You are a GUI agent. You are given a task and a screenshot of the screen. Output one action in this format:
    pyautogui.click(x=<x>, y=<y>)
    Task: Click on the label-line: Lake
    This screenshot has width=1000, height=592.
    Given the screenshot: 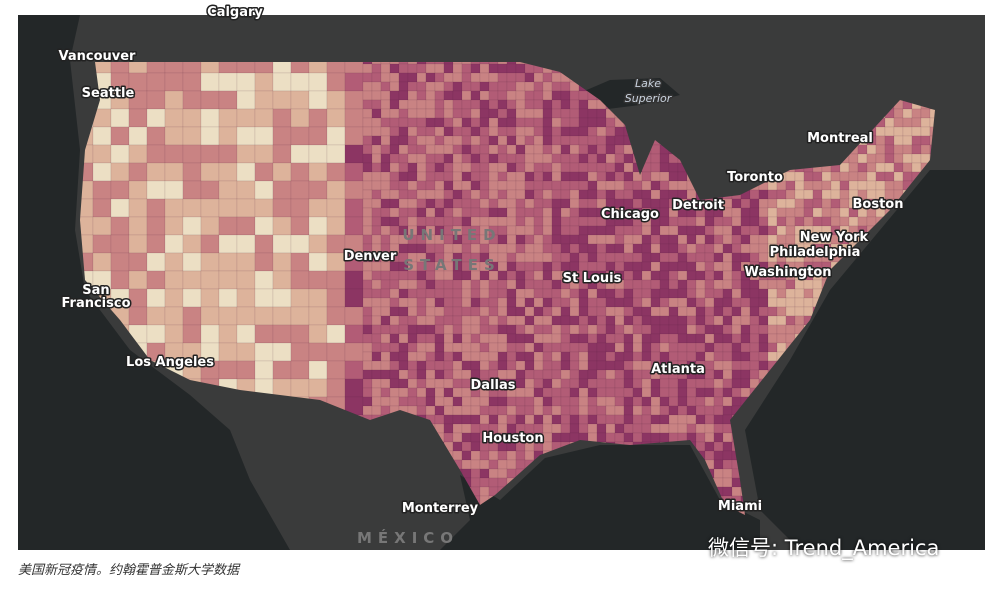 What is the action you would take?
    pyautogui.click(x=648, y=83)
    